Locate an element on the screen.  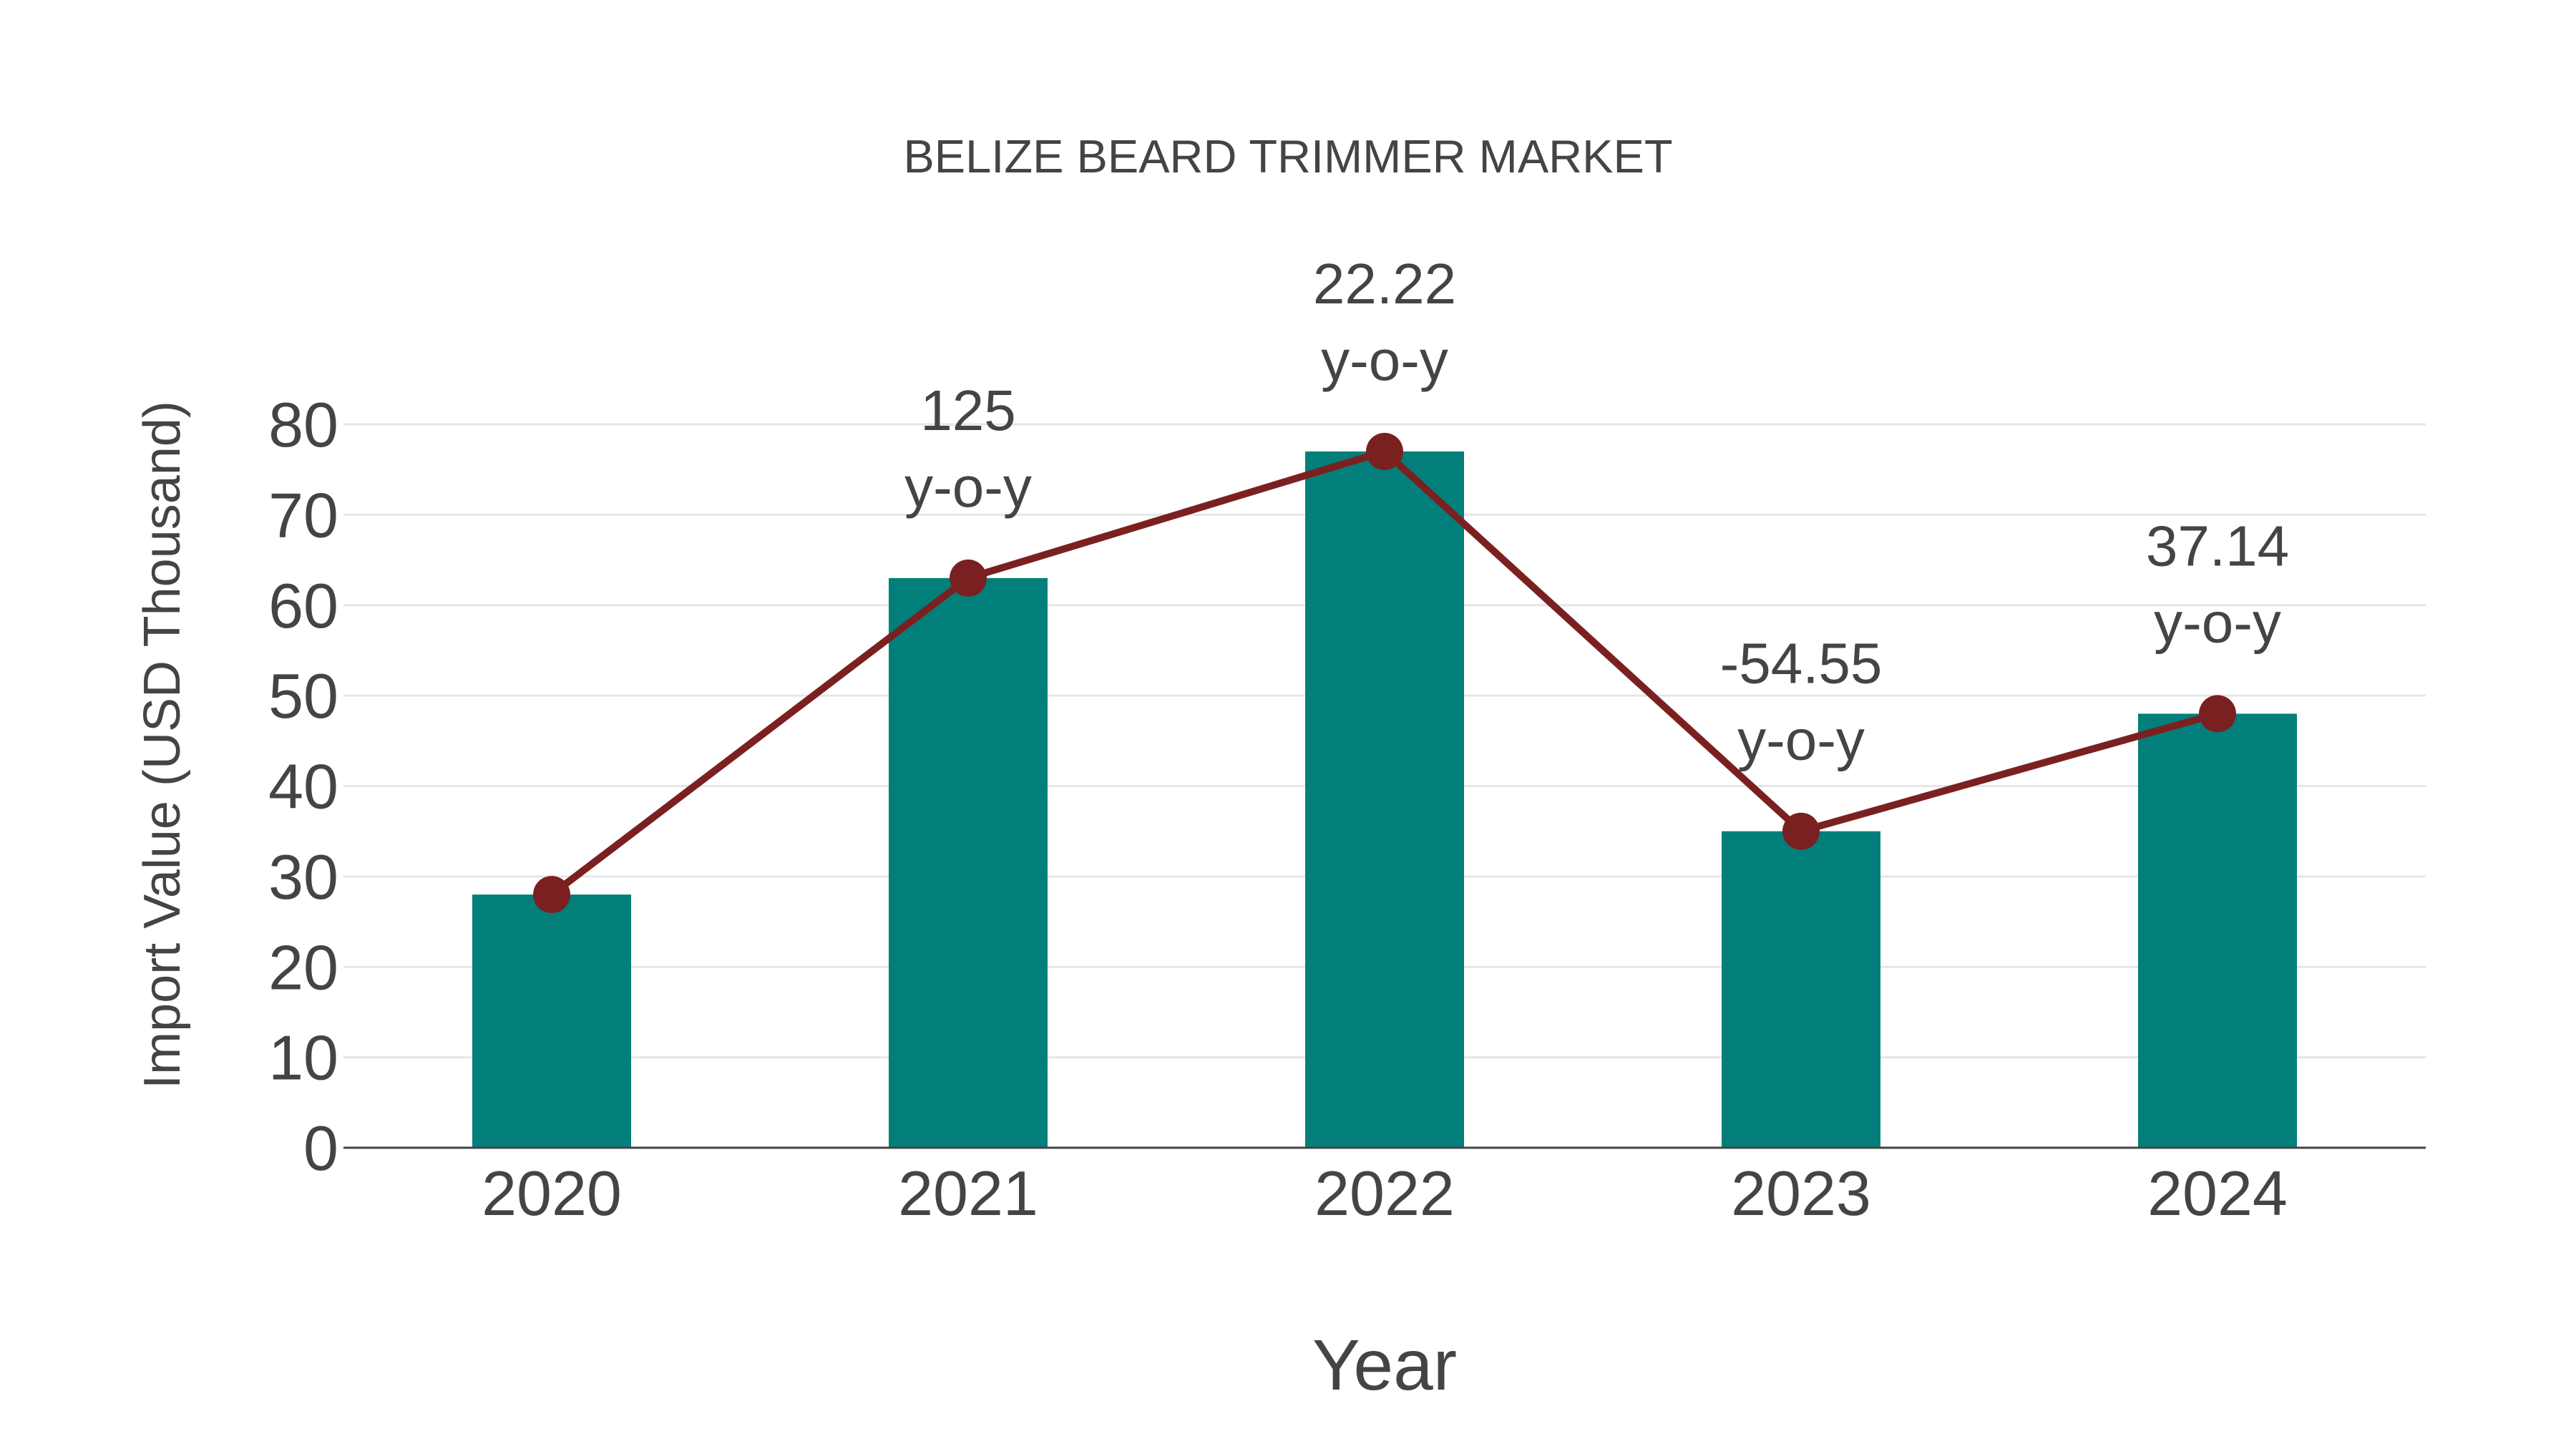
y-tick-label: 20 is located at coordinates (303, 967).